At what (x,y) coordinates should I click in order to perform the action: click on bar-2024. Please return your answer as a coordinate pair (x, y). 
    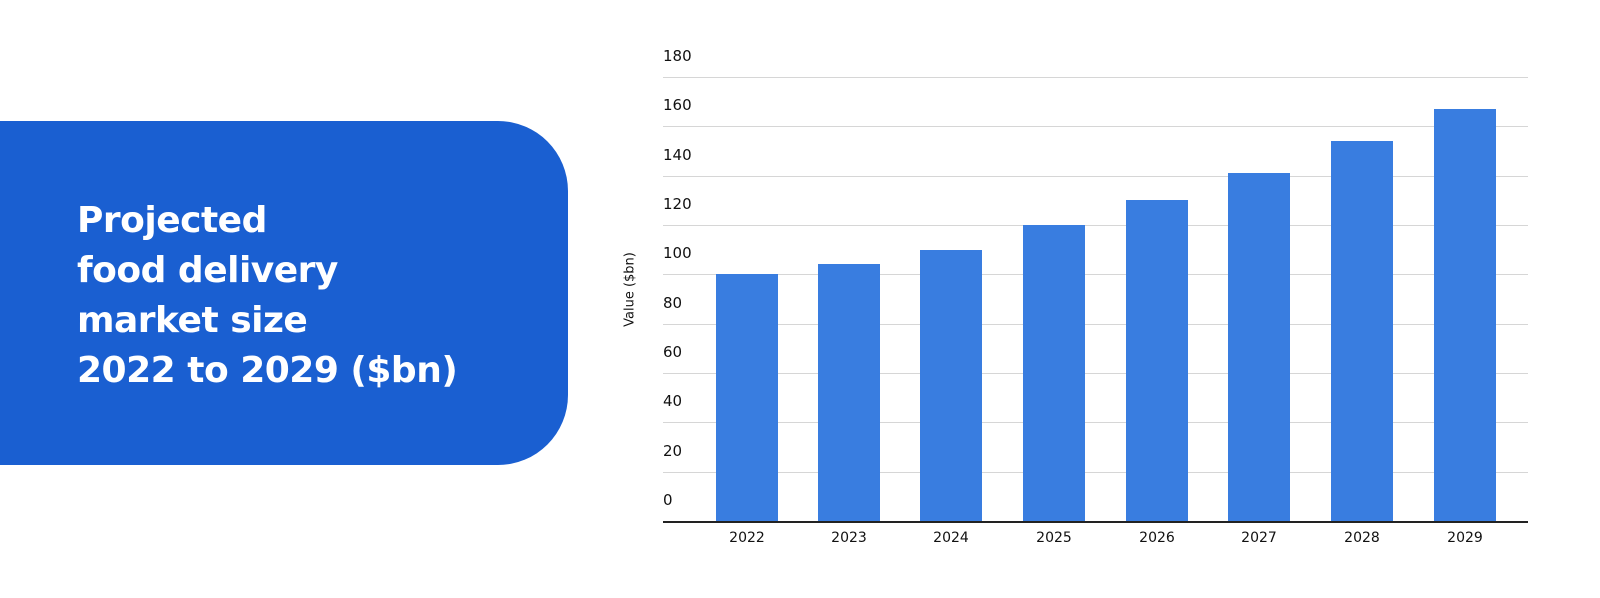
    Looking at the image, I should click on (951, 385).